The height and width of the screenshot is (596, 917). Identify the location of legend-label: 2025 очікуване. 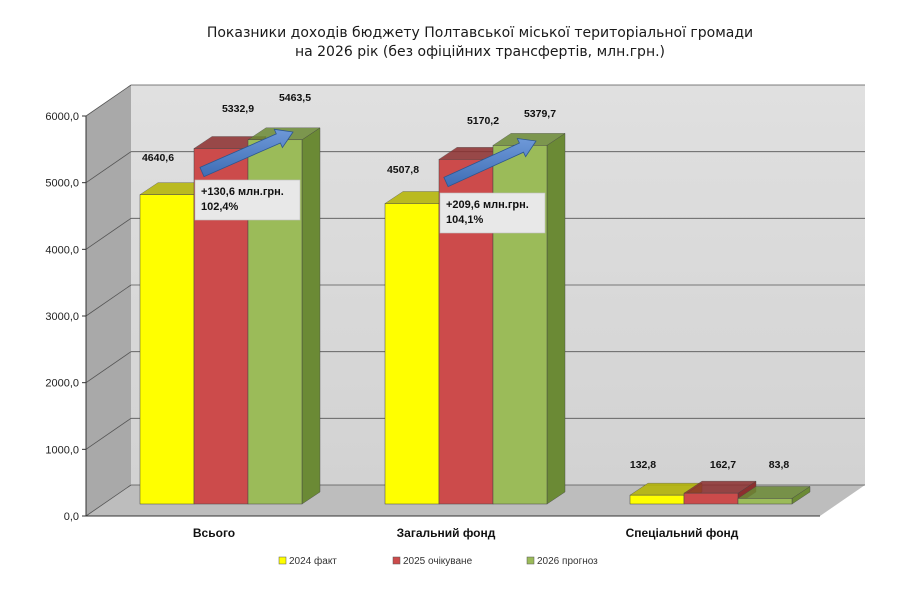
(438, 561).